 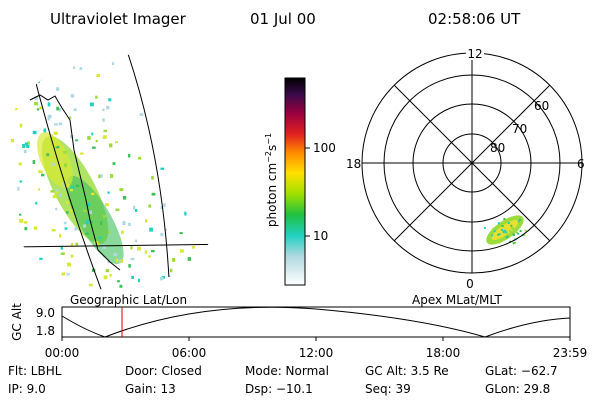 I want to click on coastline, so click(x=75, y=182).